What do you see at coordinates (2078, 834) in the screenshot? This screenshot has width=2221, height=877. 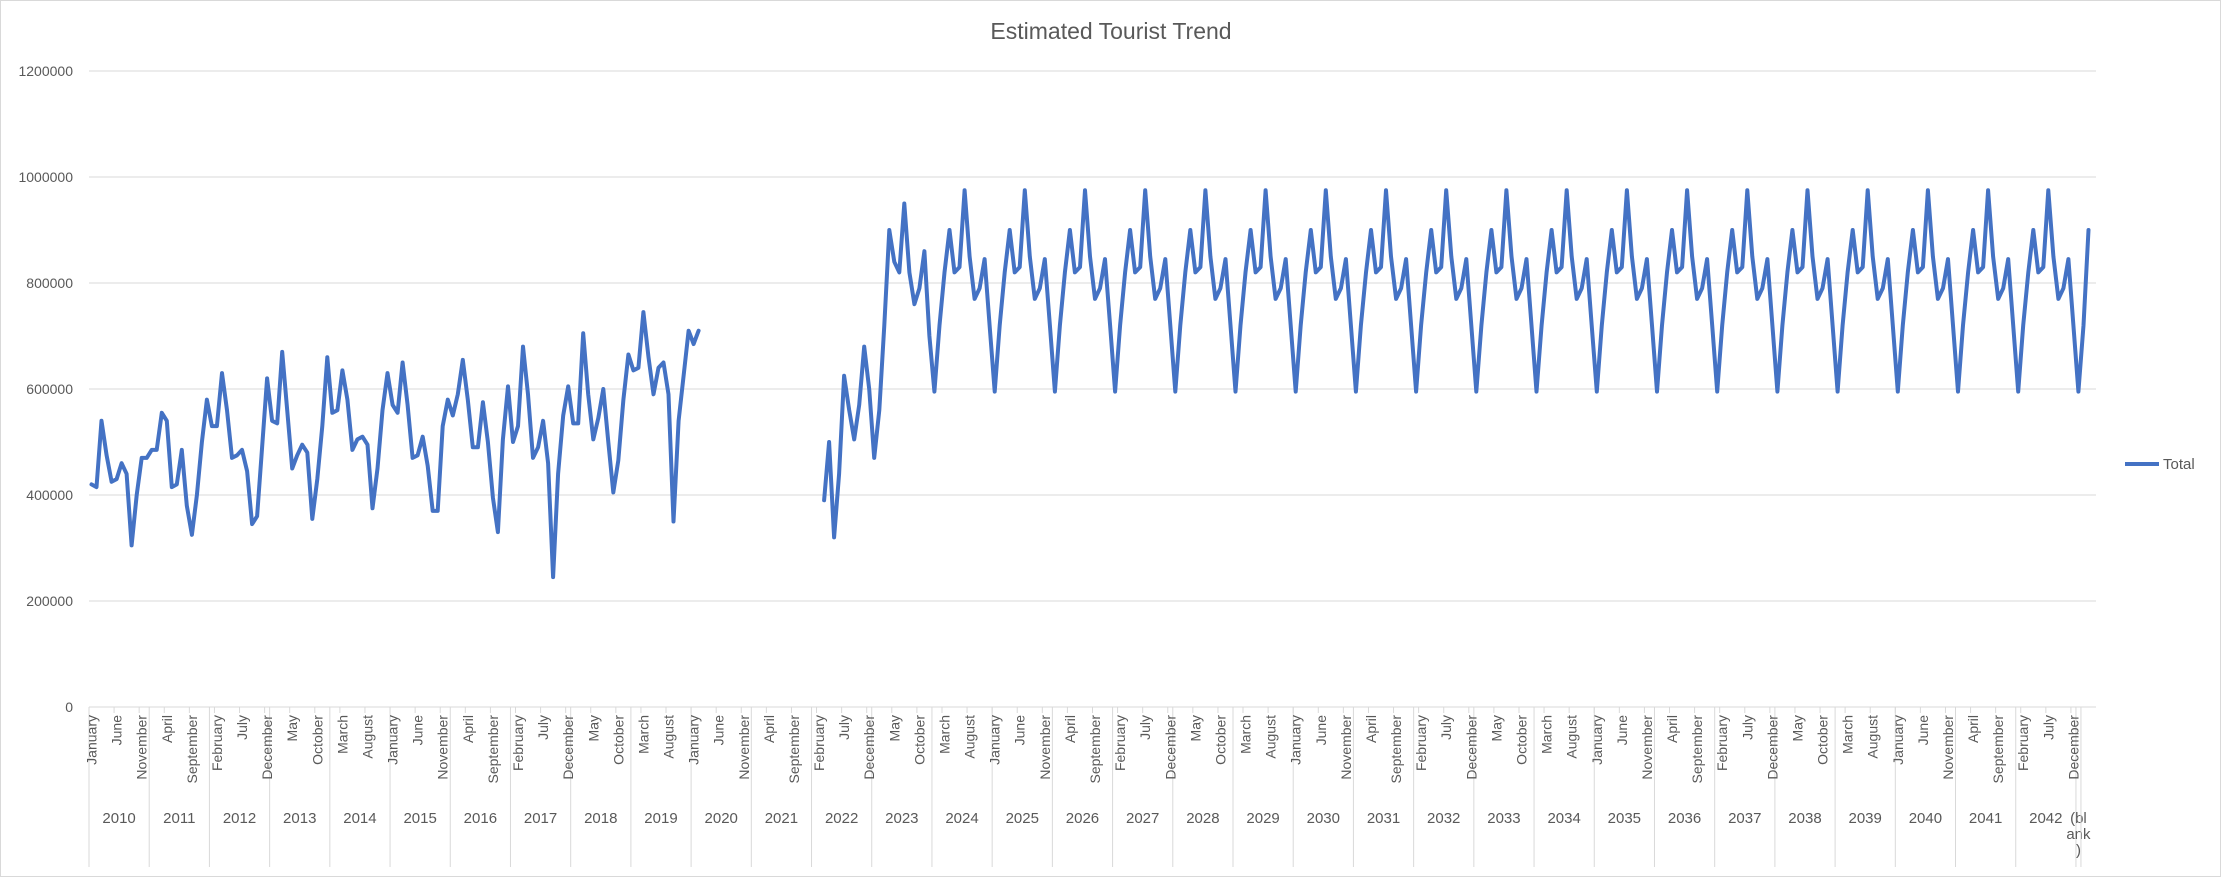 I see `x-year-label: ank` at bounding box center [2078, 834].